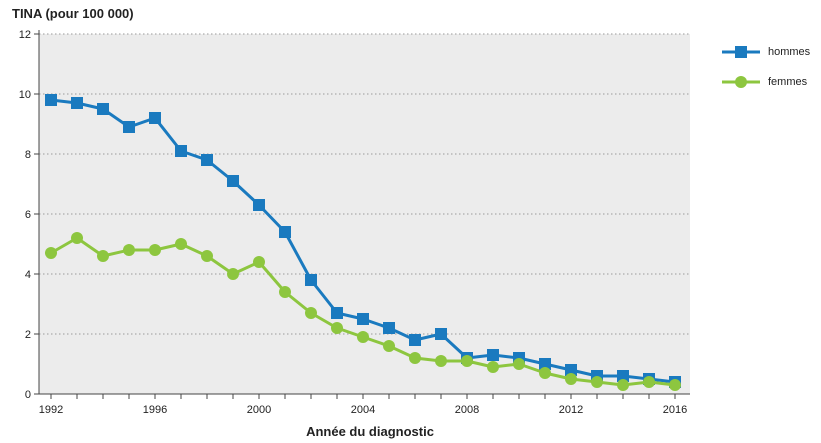 This screenshot has width=821, height=443. Describe the element at coordinates (28, 215) in the screenshot. I see `y-tick-label: 6` at that location.